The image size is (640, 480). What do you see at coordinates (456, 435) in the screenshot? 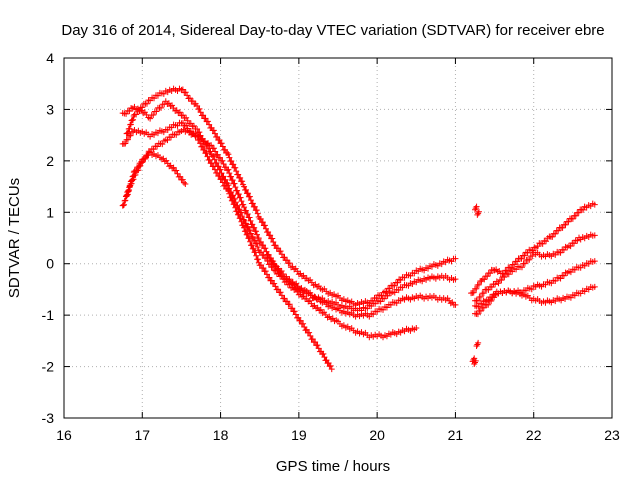
I see `x-tick-label: 21` at bounding box center [456, 435].